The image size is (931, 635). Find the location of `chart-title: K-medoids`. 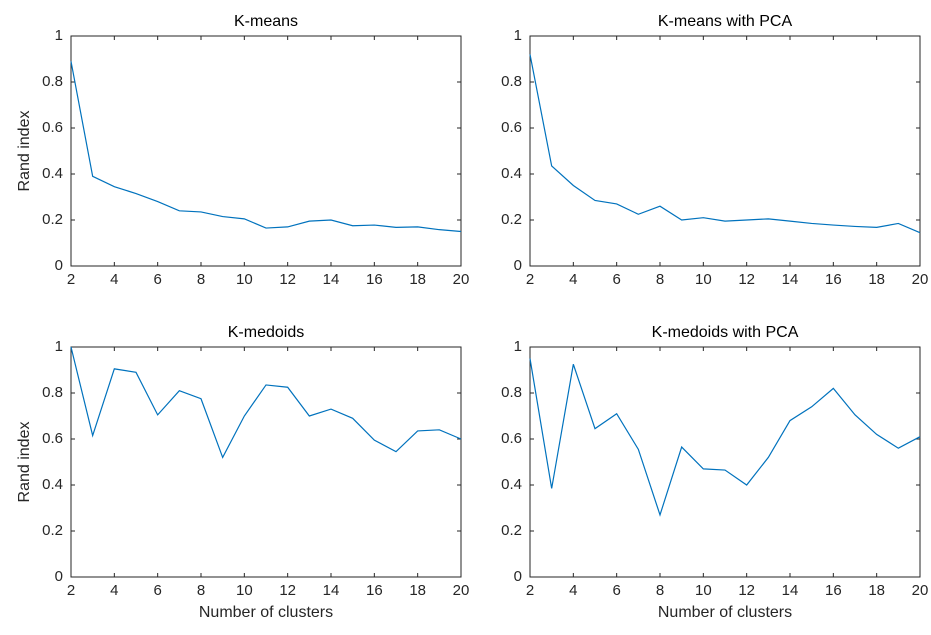

chart-title: K-medoids is located at coordinates (266, 332).